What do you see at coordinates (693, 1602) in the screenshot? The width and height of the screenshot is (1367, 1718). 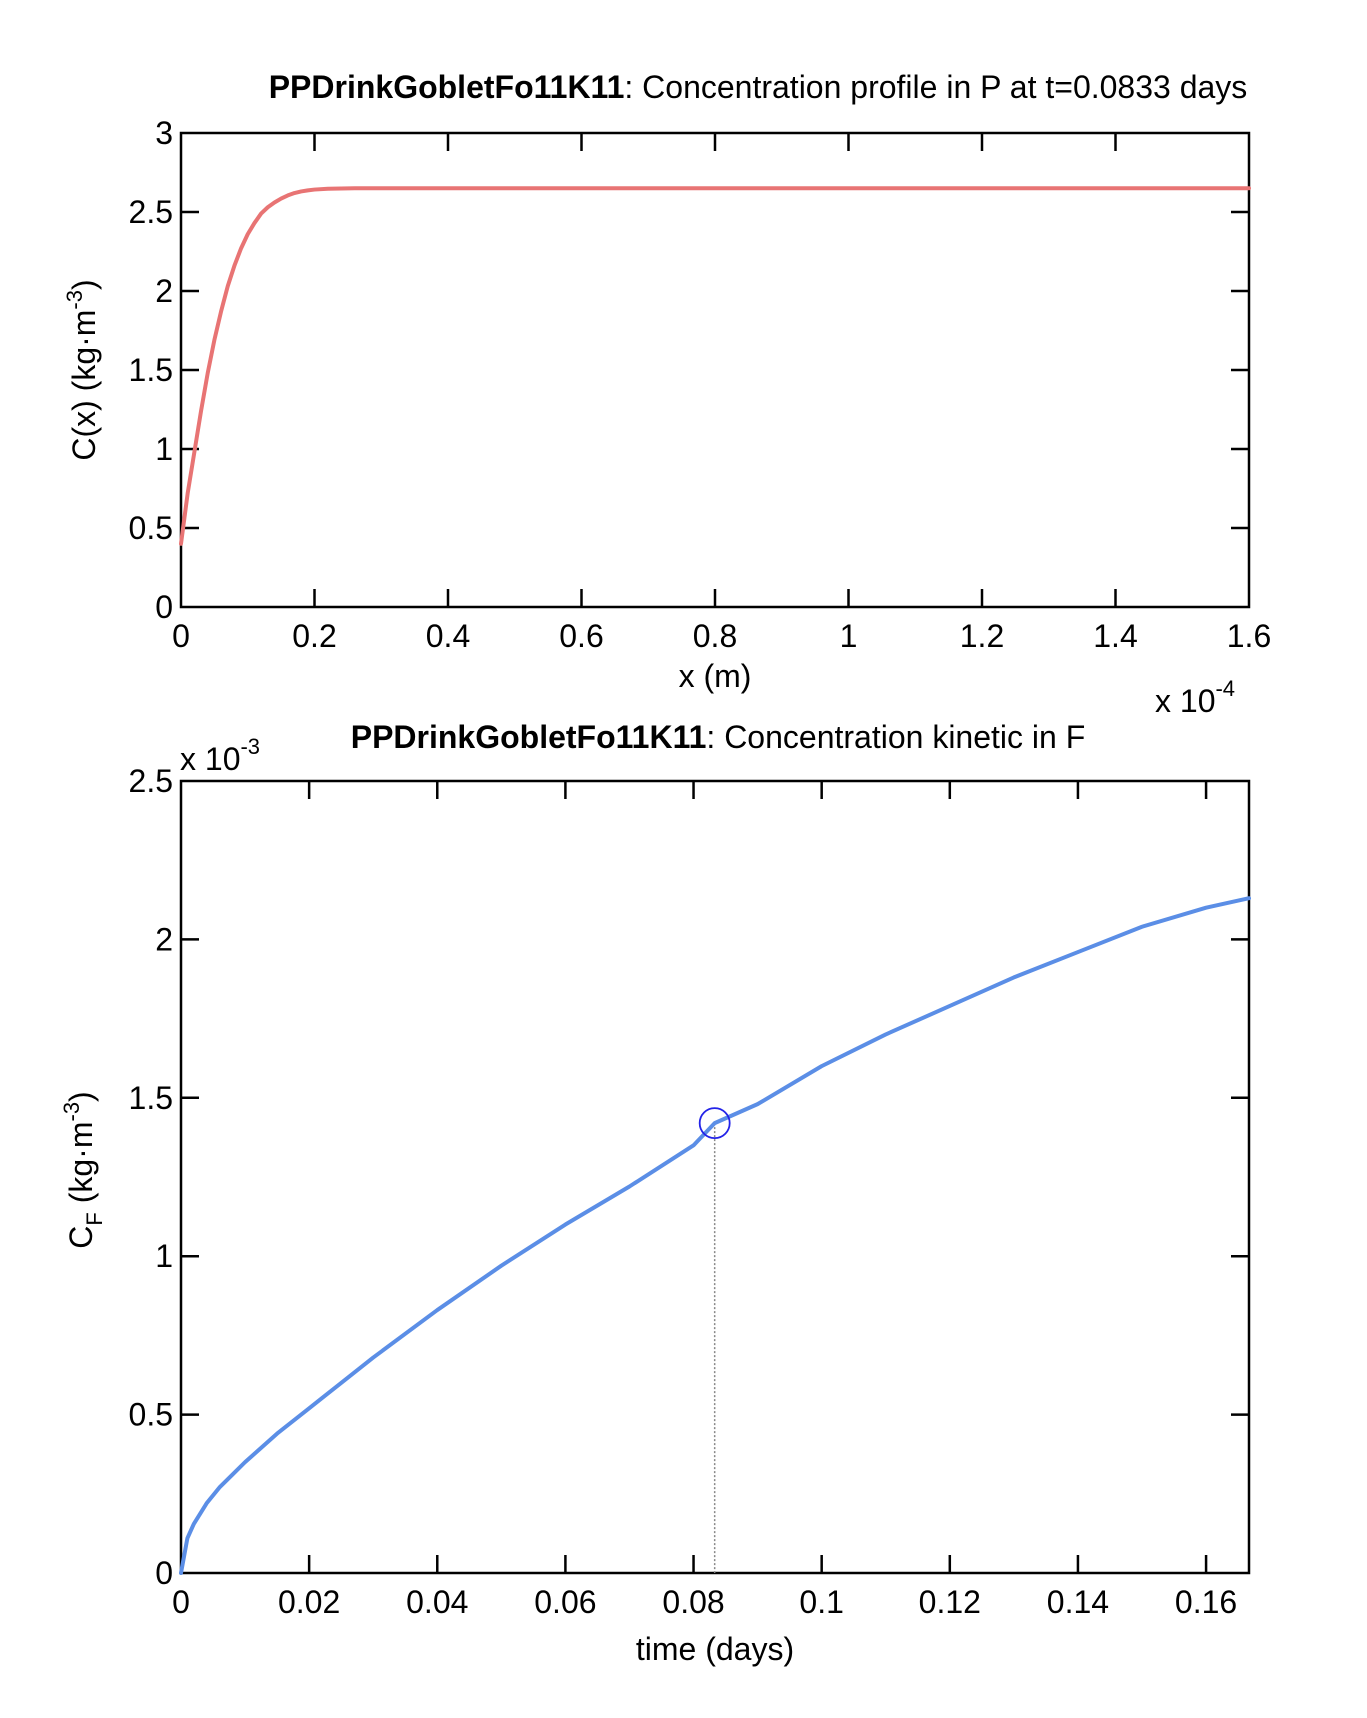 I see `chart2-x-tick-label: 0.08` at bounding box center [693, 1602].